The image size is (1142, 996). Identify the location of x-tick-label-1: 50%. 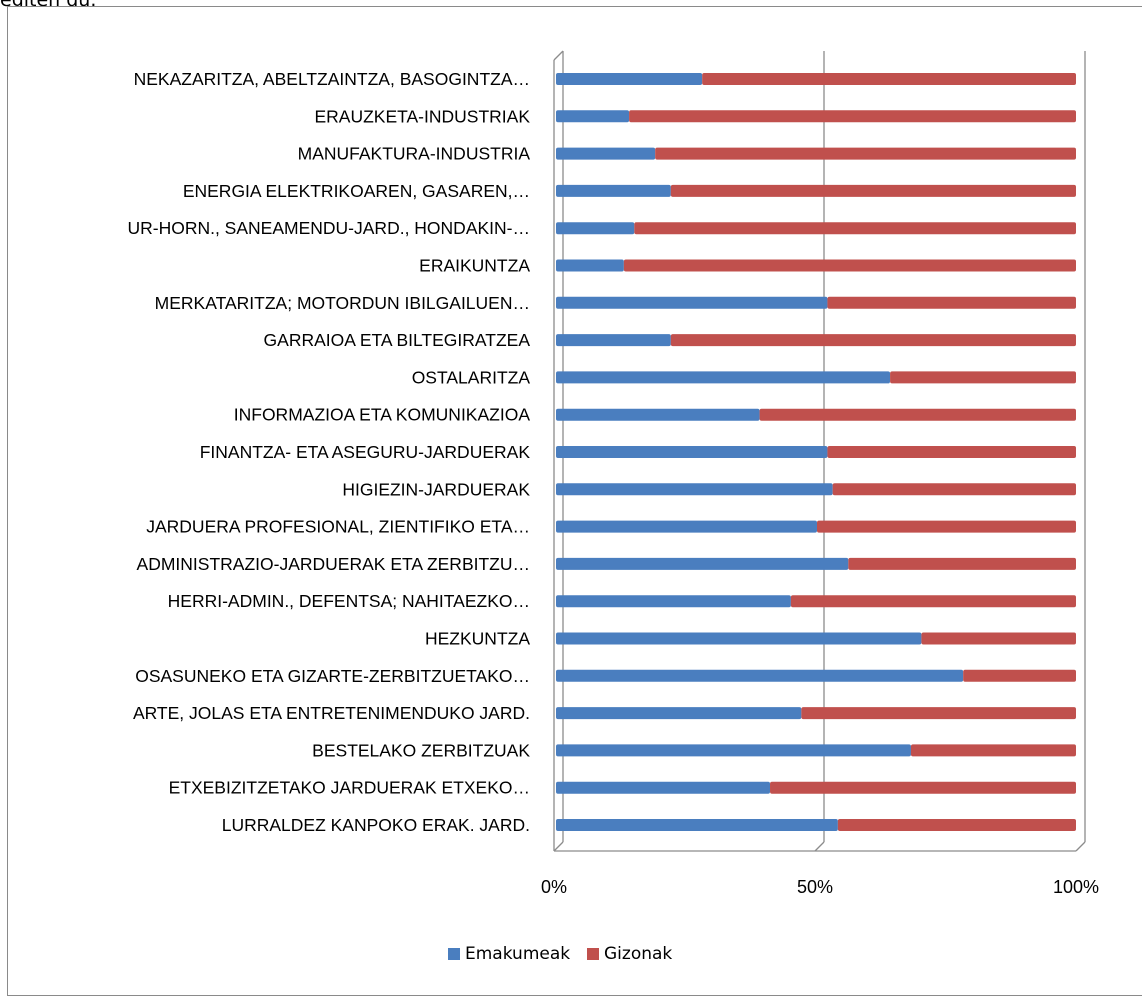
(815, 887).